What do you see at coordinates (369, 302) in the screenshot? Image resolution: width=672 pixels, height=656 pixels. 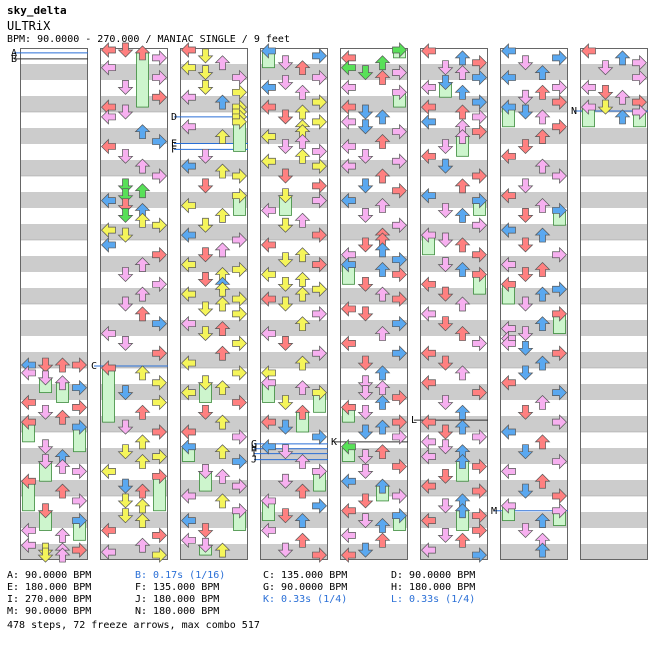 I see `chart-column: K` at bounding box center [369, 302].